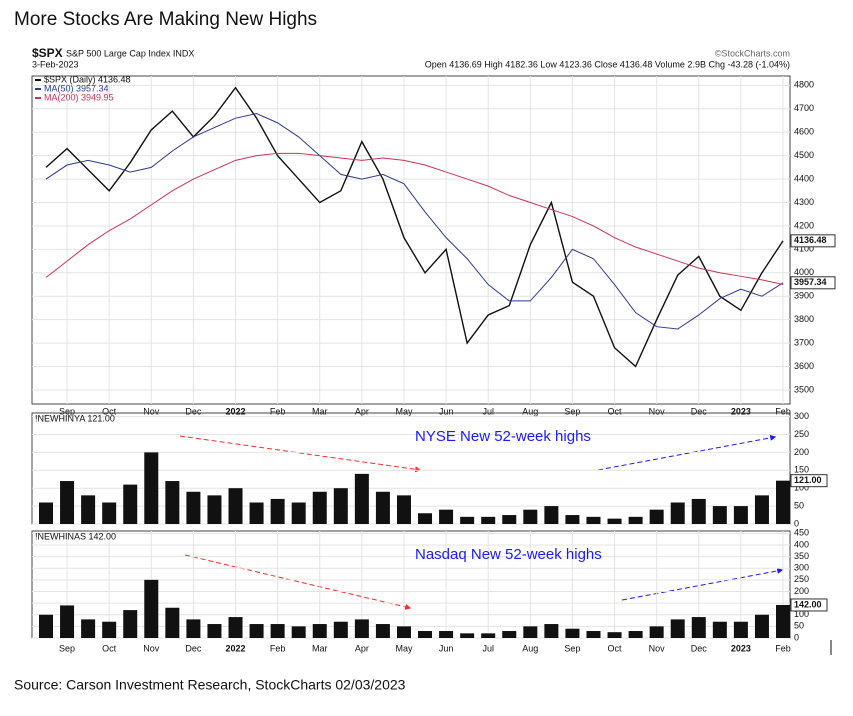  I want to click on price-tag: 4136.48, so click(810, 240).